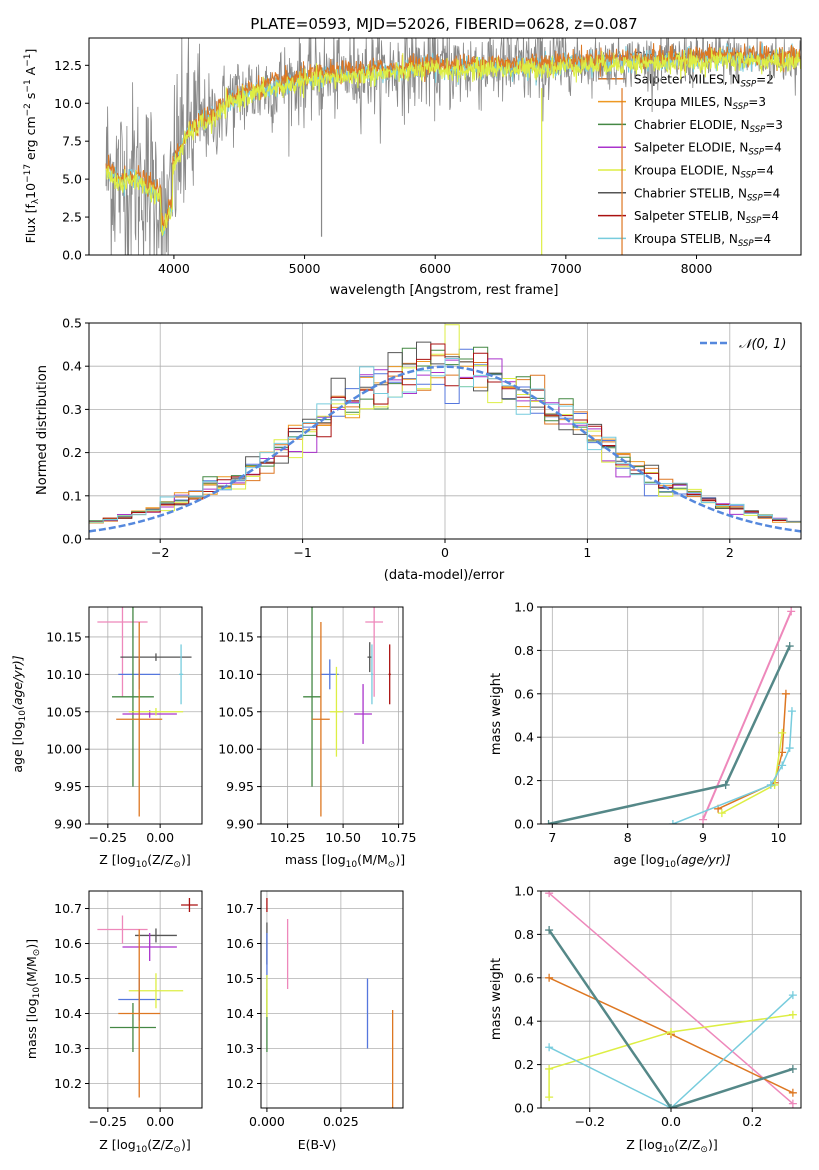 This screenshot has width=819, height=1170. What do you see at coordinates (628, 837) in the screenshot?
I see `x-tick-label: 8` at bounding box center [628, 837].